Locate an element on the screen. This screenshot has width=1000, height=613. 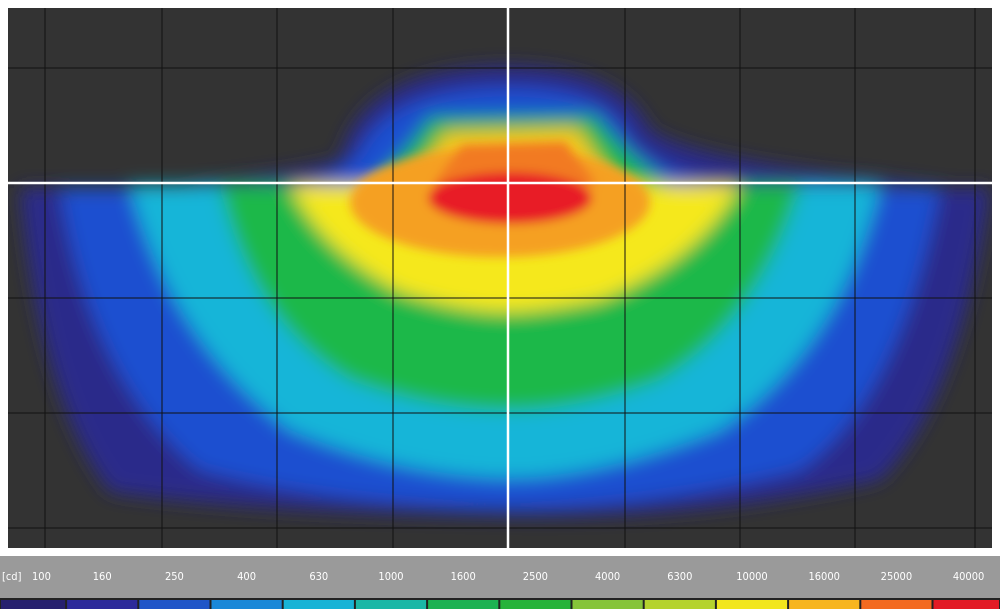
scale-tick-label: 160 is located at coordinates (102, 576).